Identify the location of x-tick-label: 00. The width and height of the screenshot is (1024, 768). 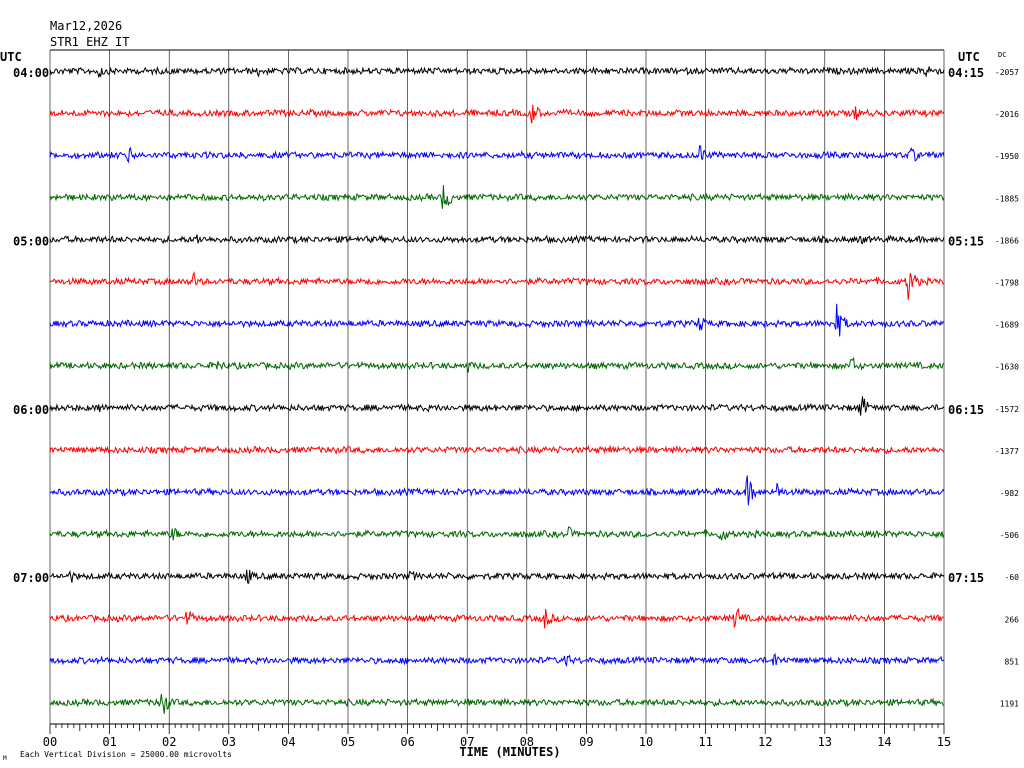
(50, 742).